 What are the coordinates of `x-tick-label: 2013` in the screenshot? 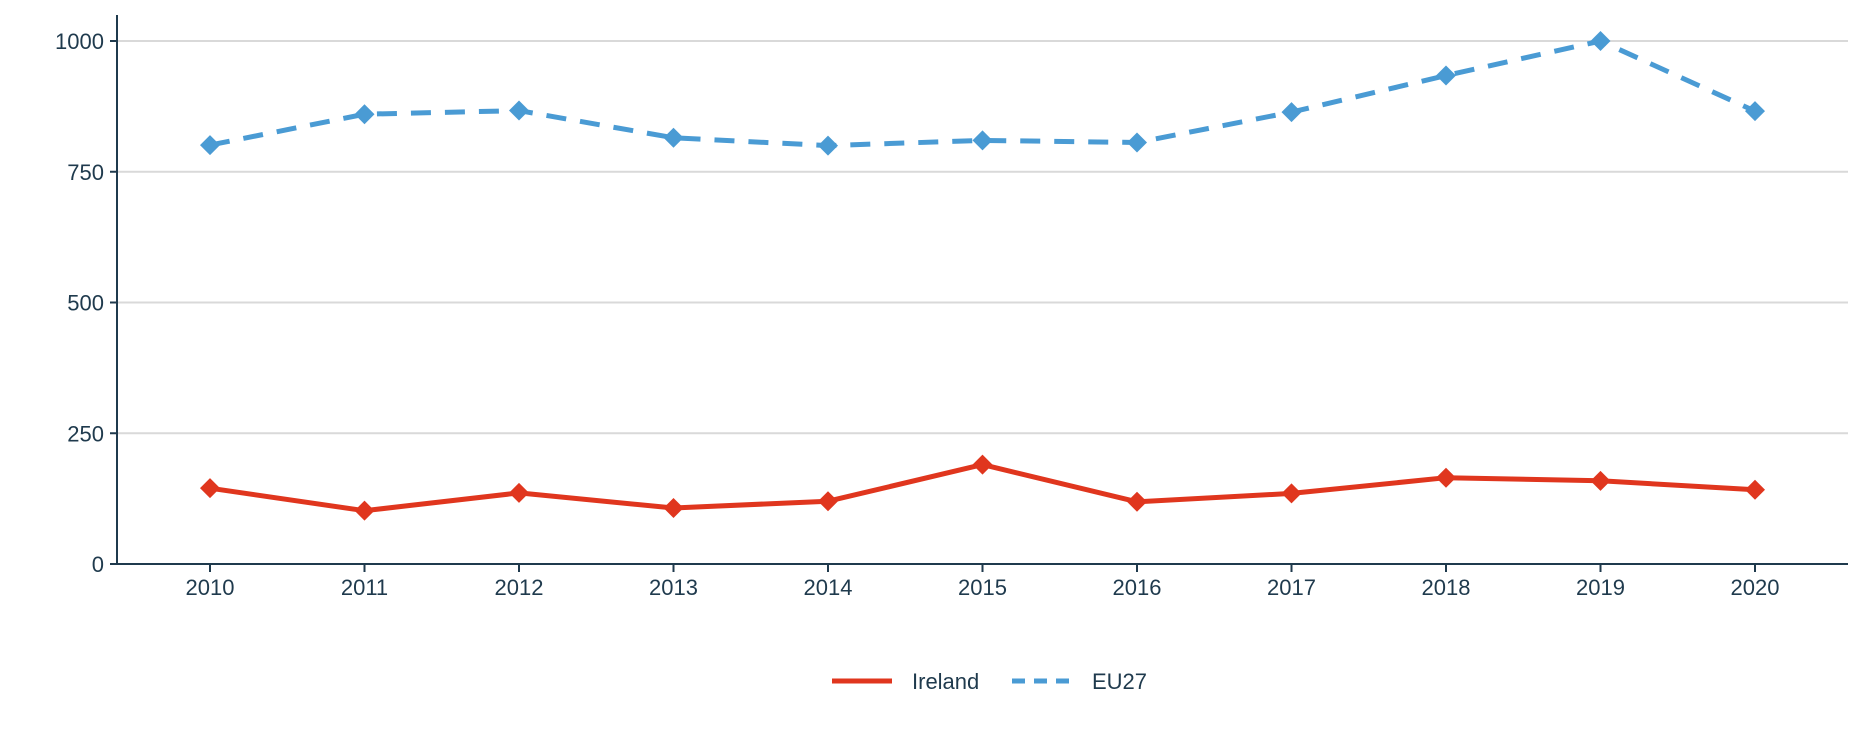 It's located at (673, 587).